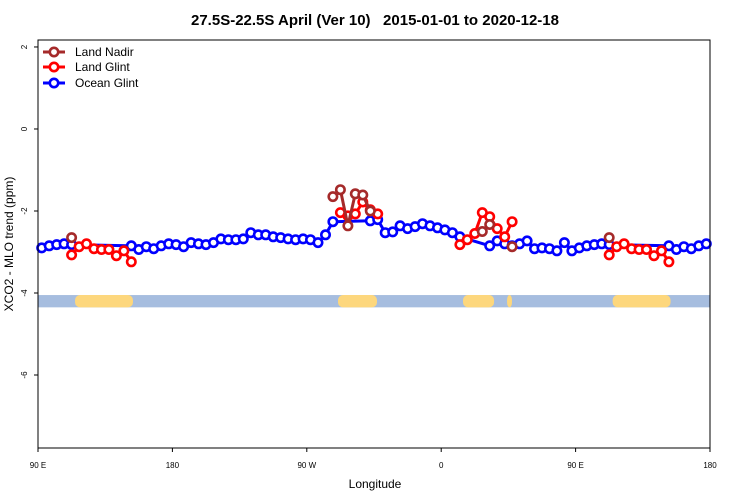 Image resolution: width=750 pixels, height=500 pixels. What do you see at coordinates (54, 67) in the screenshot?
I see `legend-marker-land-glint` at bounding box center [54, 67].